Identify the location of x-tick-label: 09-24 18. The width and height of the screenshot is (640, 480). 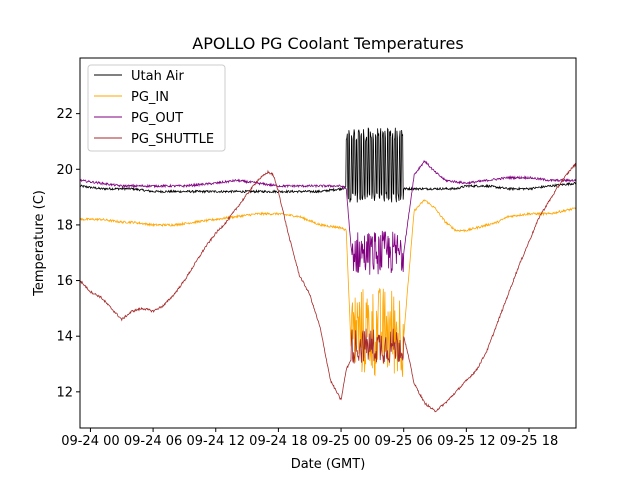
(278, 441).